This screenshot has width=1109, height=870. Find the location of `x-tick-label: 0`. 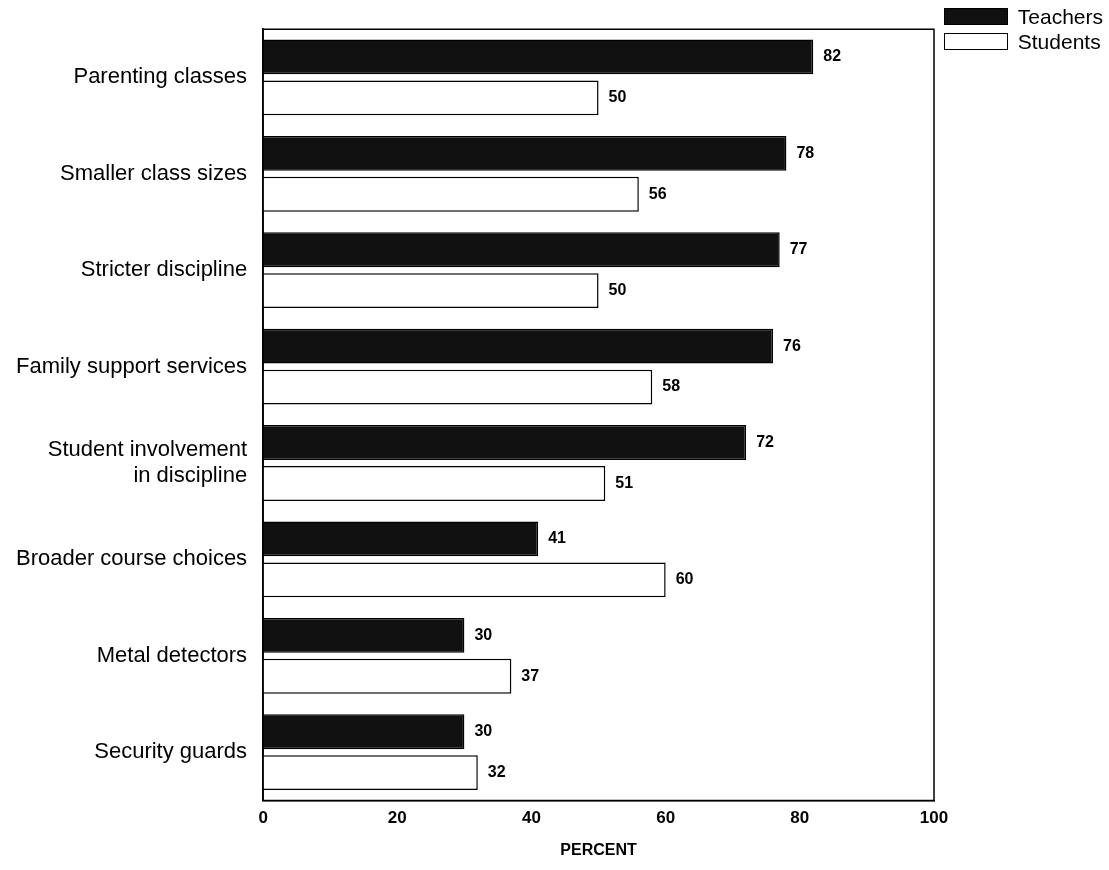

x-tick-label: 0 is located at coordinates (263, 818).